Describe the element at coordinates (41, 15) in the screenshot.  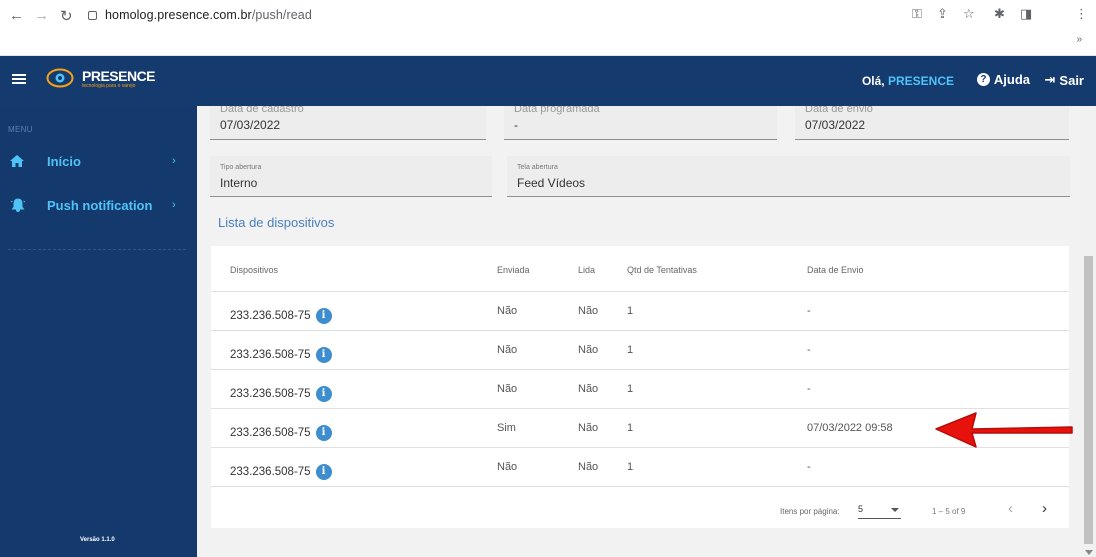
I see `forward-icon: →` at that location.